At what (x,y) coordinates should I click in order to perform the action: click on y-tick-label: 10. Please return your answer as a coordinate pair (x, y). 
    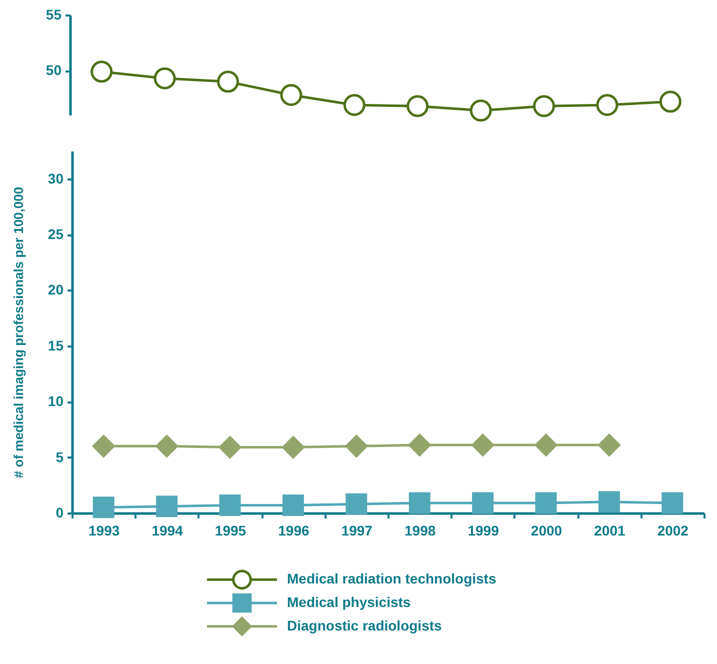
    Looking at the image, I should click on (56, 401).